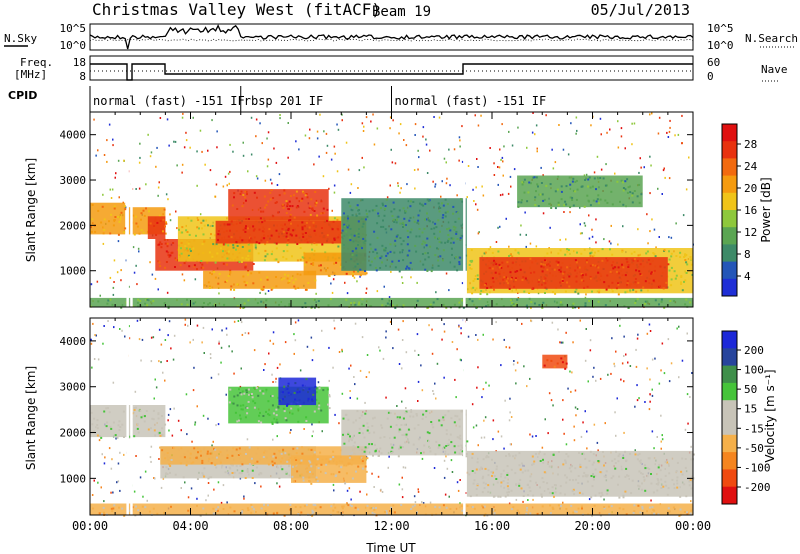  I want to click on y-tick-label: 2000, so click(73, 225).